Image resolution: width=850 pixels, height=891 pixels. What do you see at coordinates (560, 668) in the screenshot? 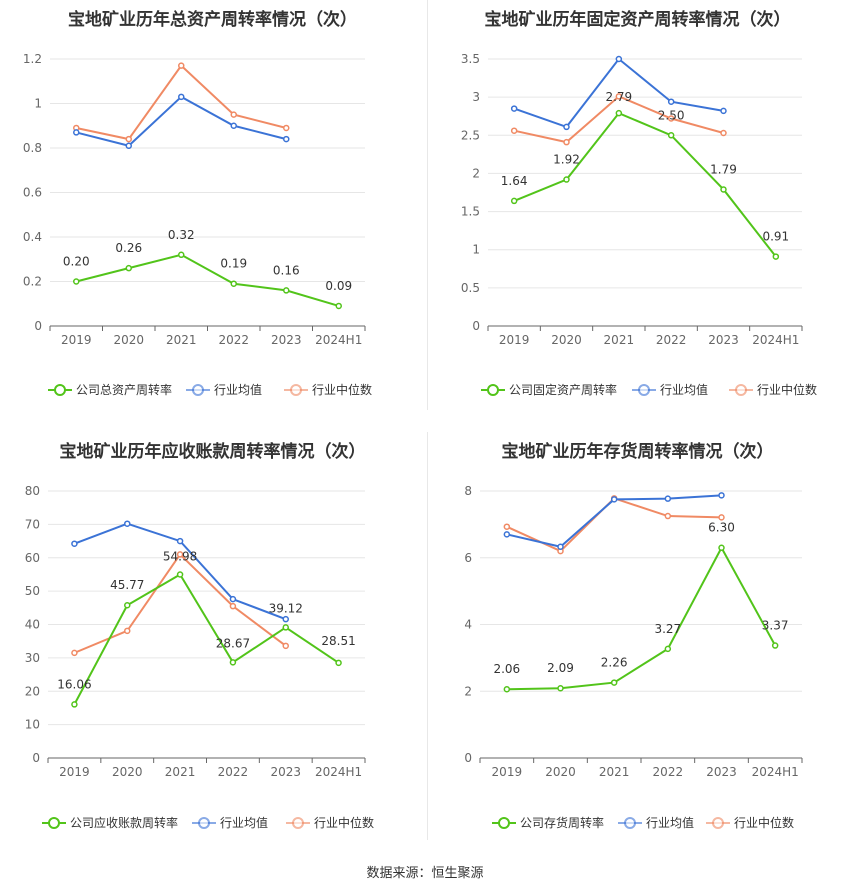
I see `data-label: 2.09` at bounding box center [560, 668].